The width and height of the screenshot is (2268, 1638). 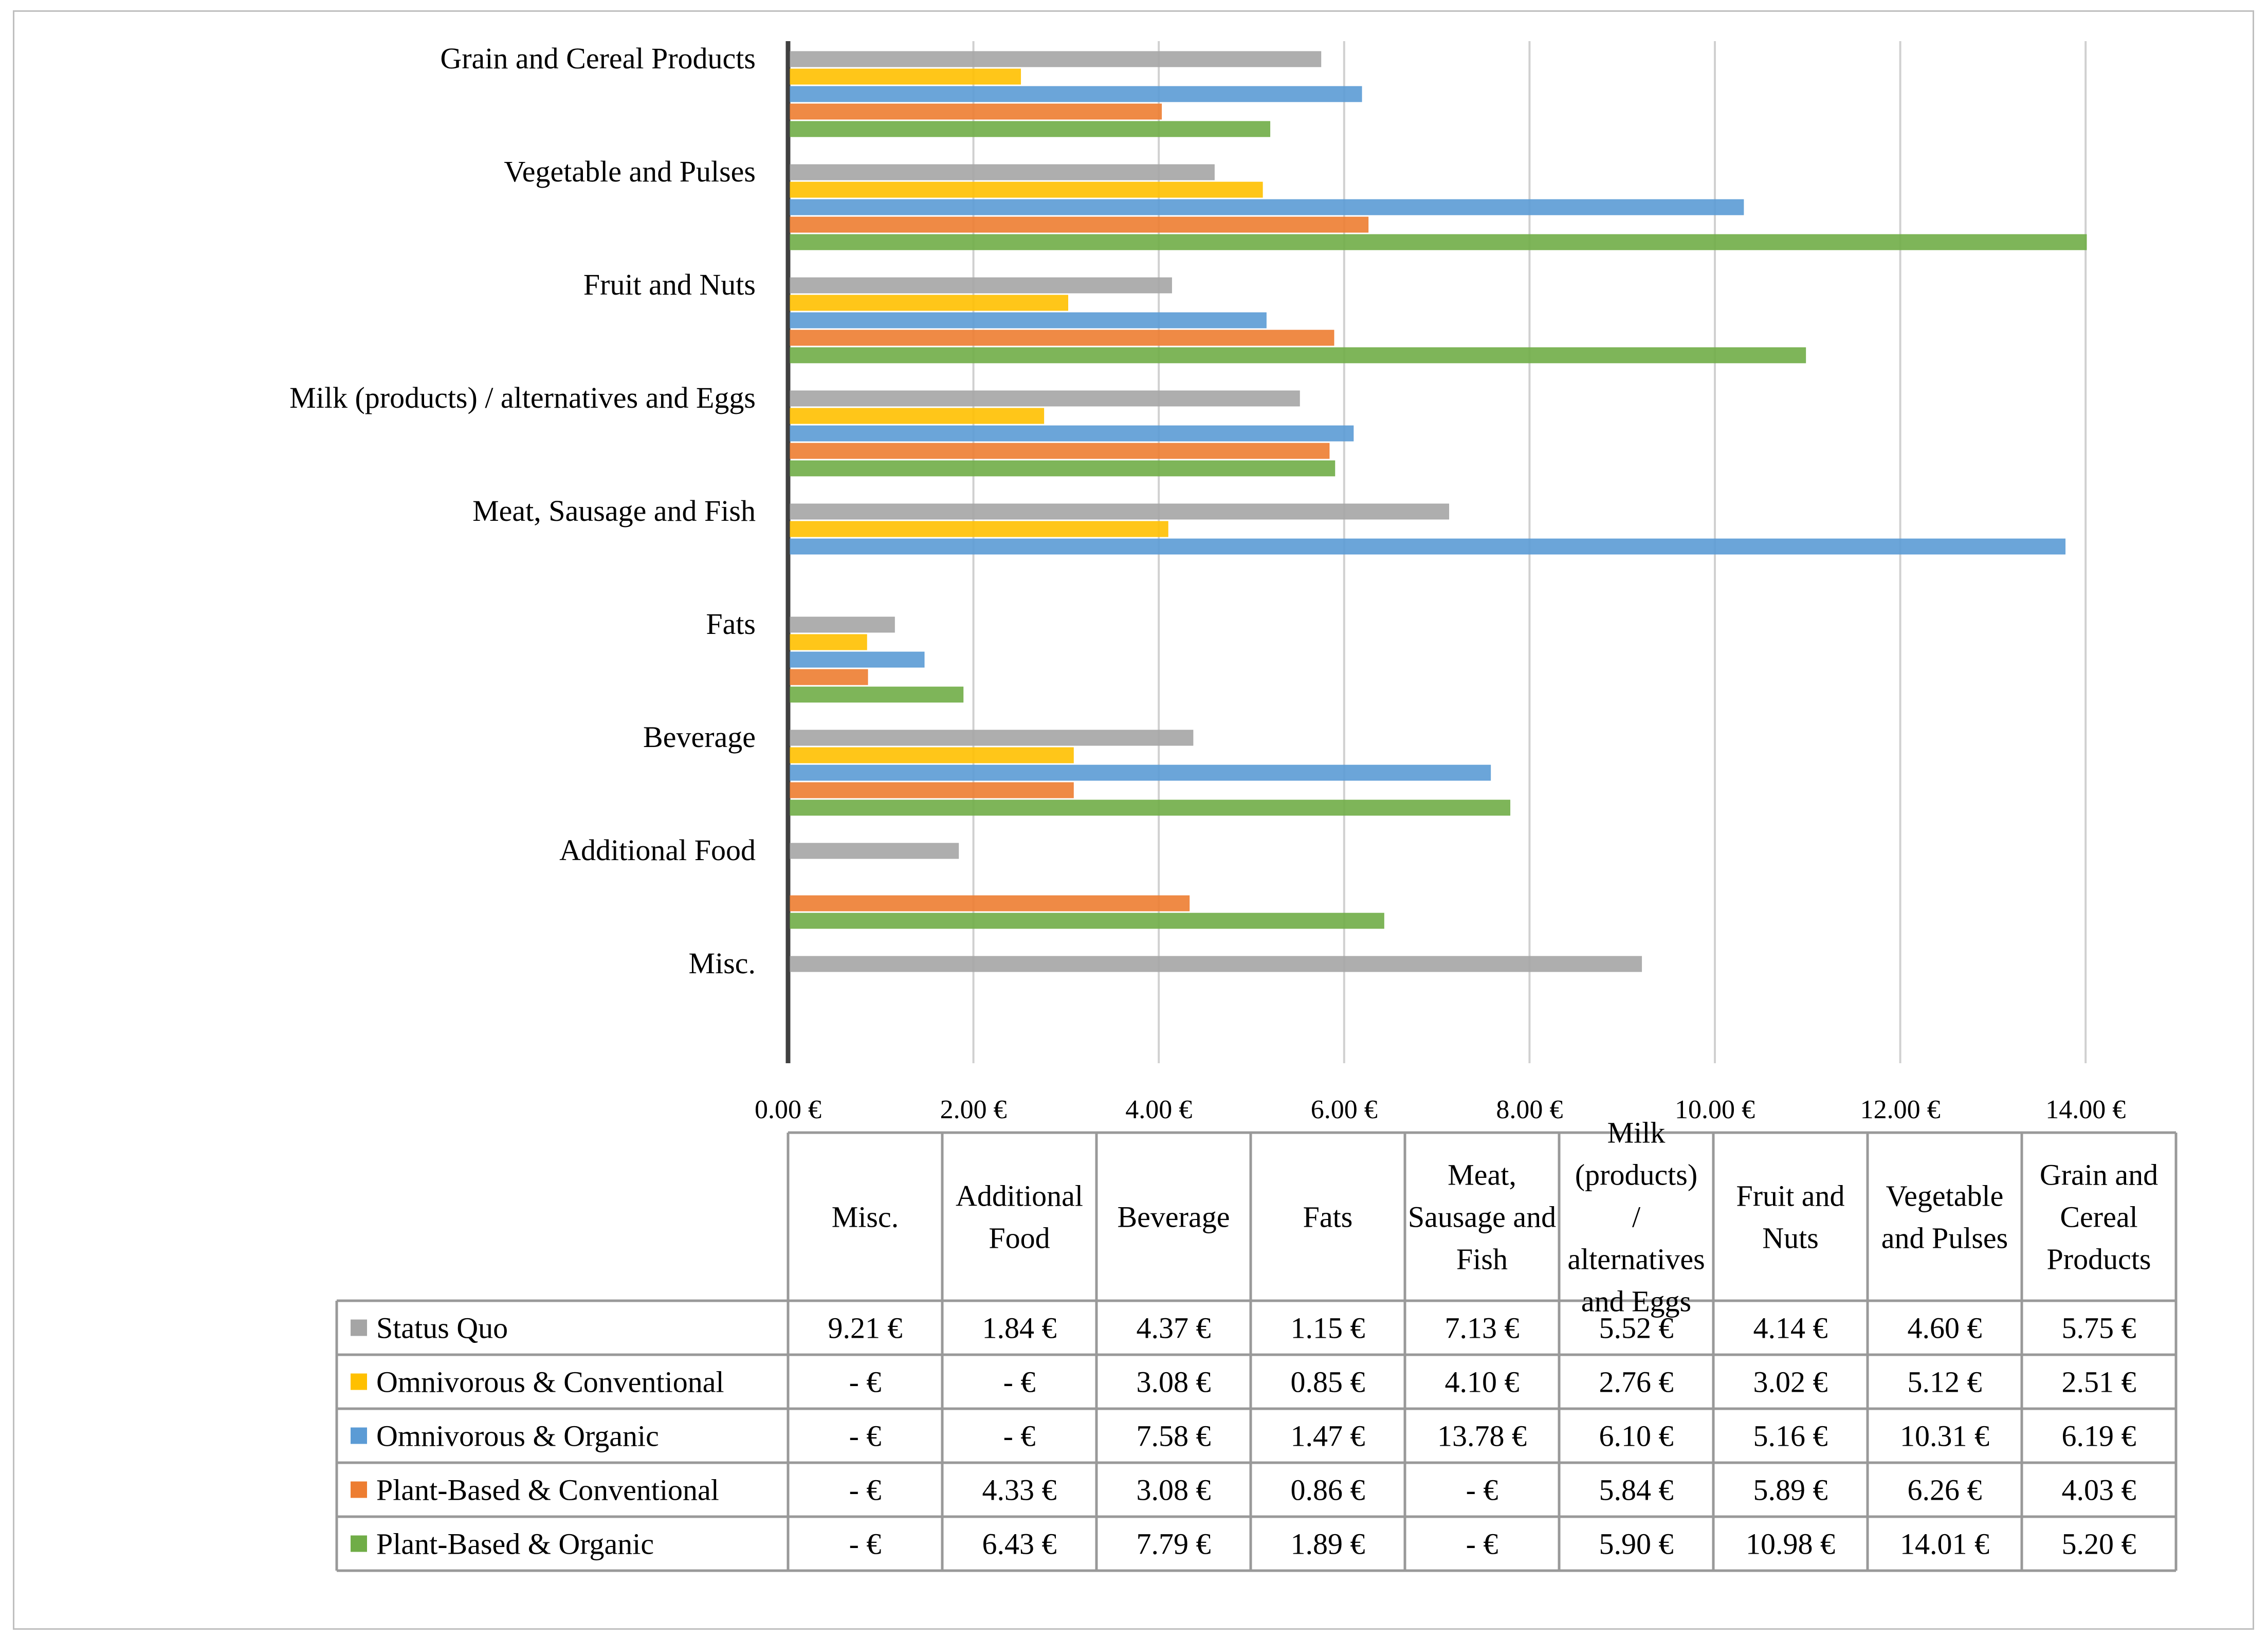 I want to click on x-tick-label: 4.00 €, so click(x=1158, y=1109).